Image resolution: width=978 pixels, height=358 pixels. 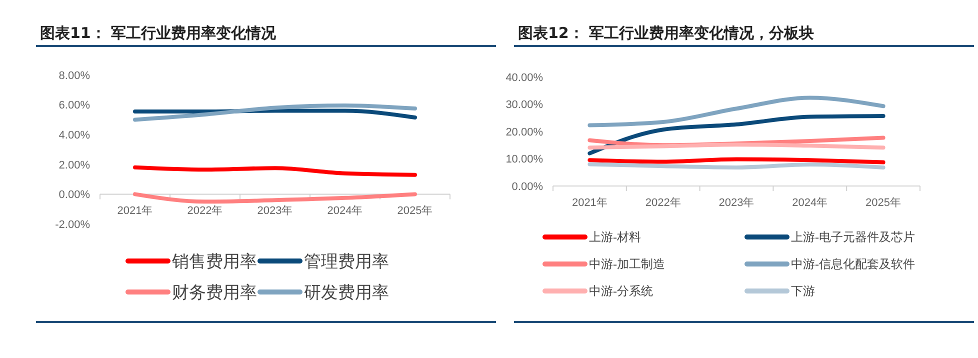 What do you see at coordinates (159, 33) in the screenshot?
I see `chart-title: 图表11： 军工行业费用率变化情况` at bounding box center [159, 33].